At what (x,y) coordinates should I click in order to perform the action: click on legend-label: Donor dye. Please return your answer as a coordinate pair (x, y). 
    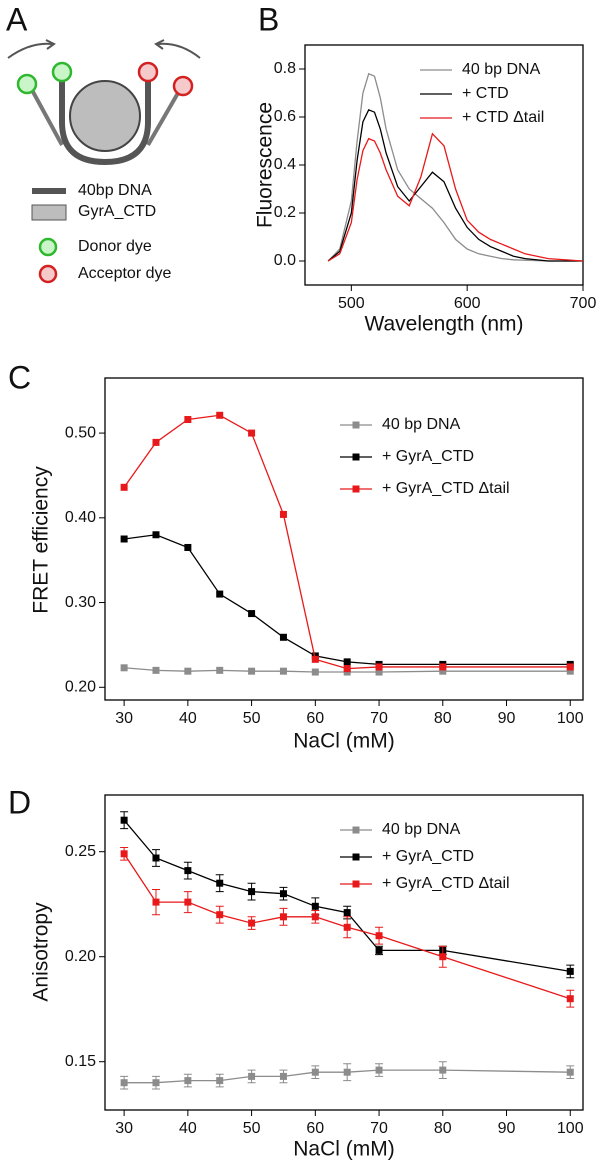
    Looking at the image, I should click on (115, 246).